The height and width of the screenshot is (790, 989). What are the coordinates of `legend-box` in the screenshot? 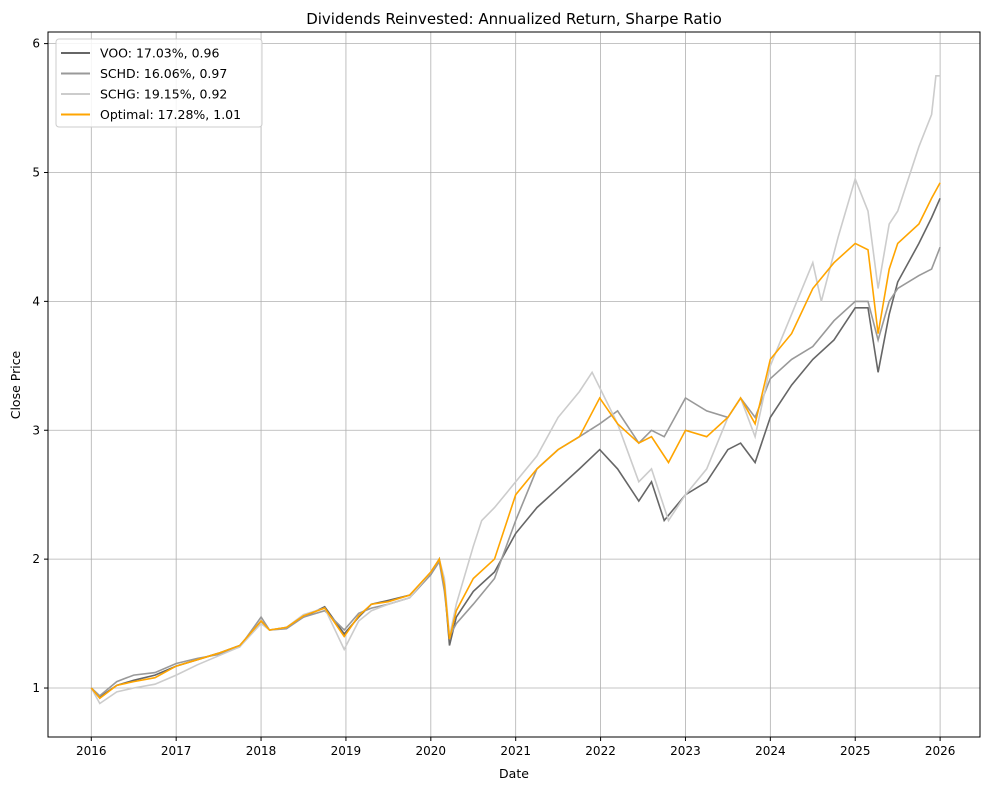 It's located at (159, 83).